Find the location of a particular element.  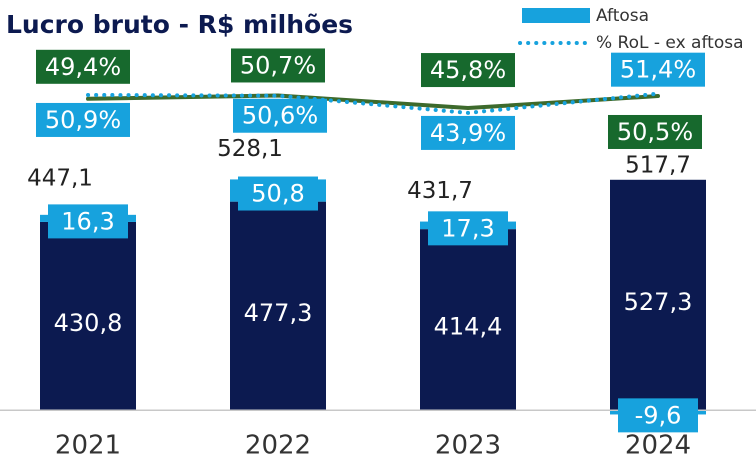

data-label: 50,5% is located at coordinates (655, 132).